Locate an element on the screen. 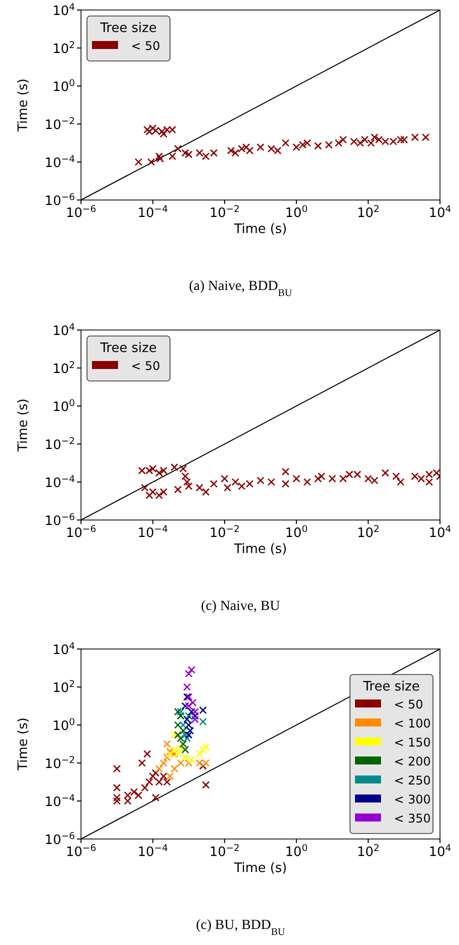 The image size is (459, 945). legend-label: < 250 is located at coordinates (412, 781).